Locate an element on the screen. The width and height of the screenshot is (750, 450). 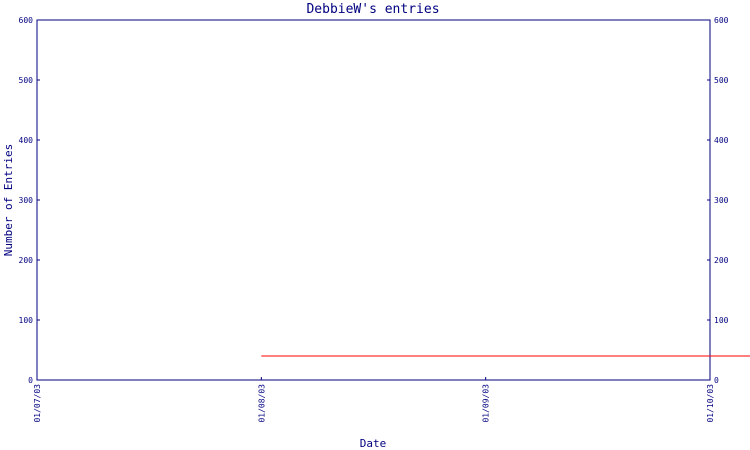
x-tick-label: 01/09/03 is located at coordinates (486, 403).